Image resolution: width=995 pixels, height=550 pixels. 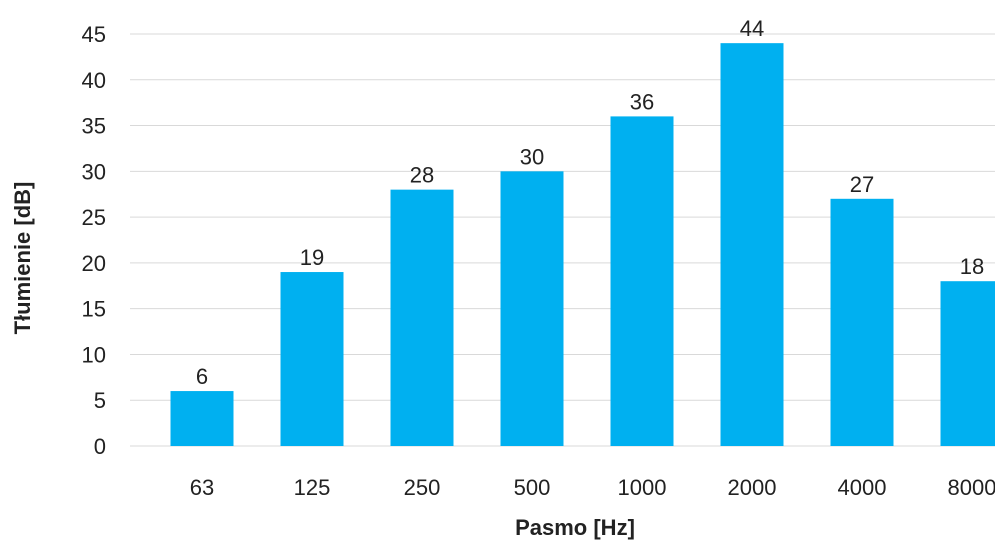 What do you see at coordinates (575, 527) in the screenshot?
I see `x-axis-title: Pasmo [Hz]` at bounding box center [575, 527].